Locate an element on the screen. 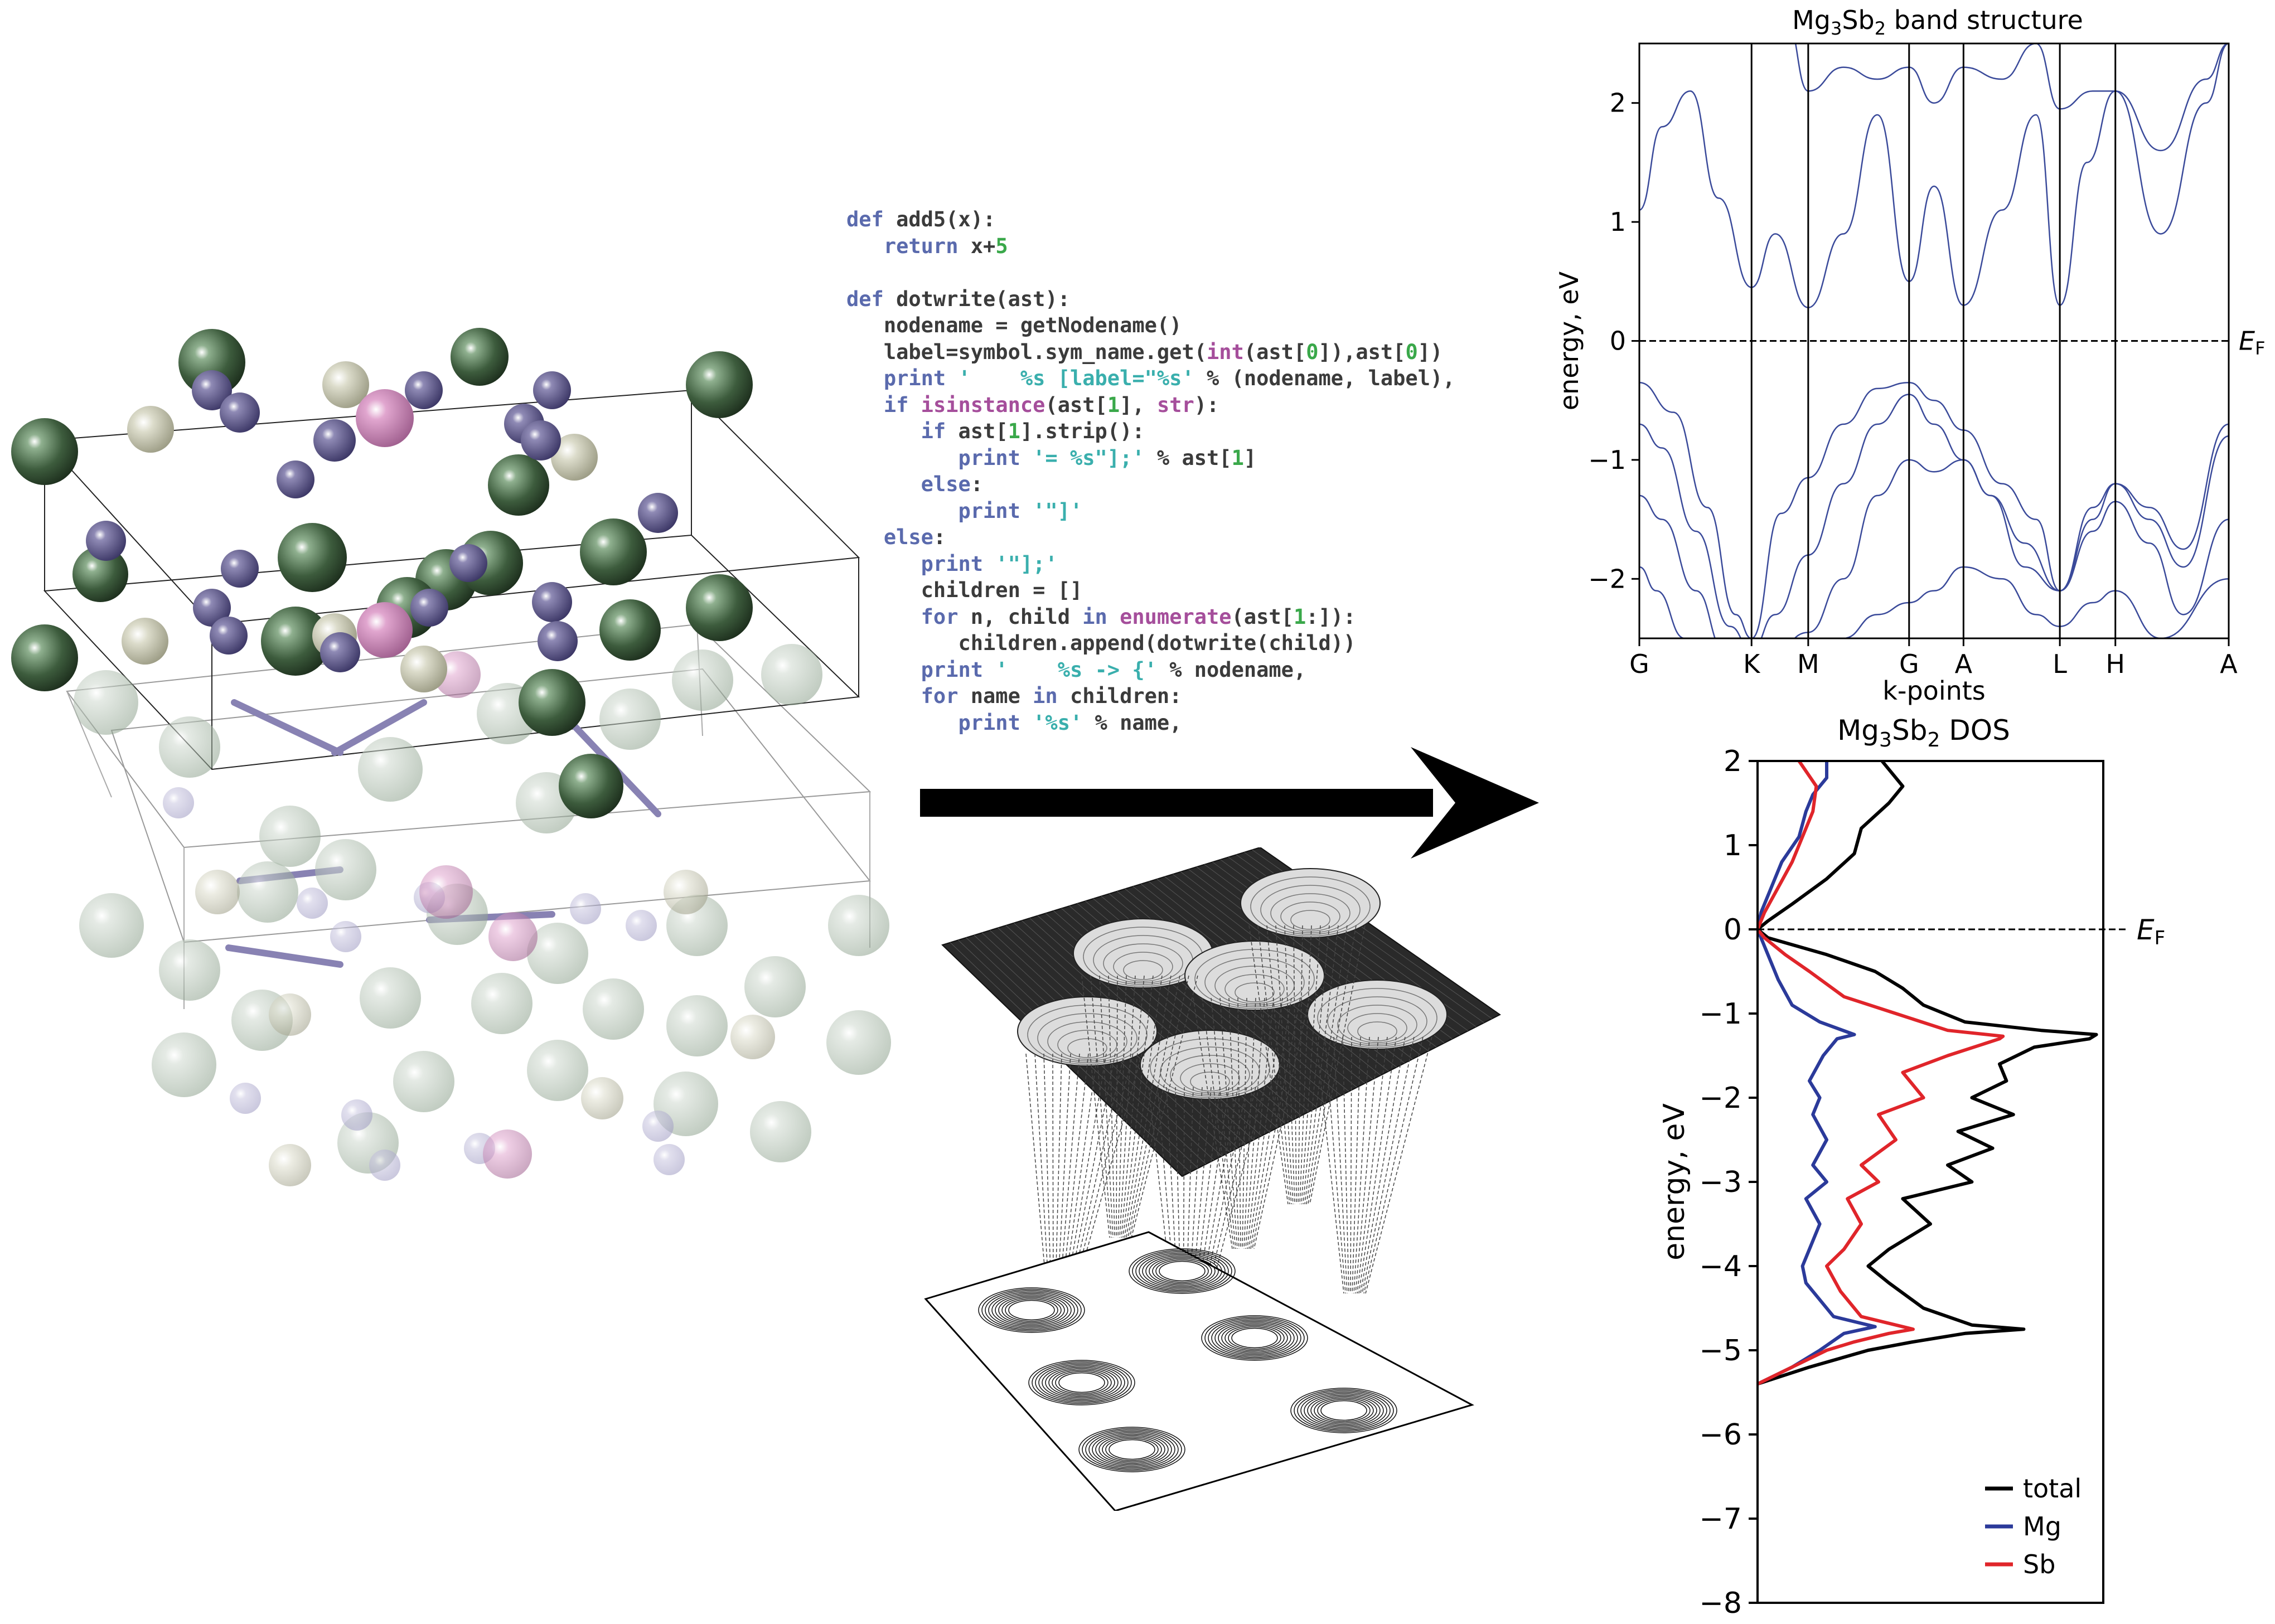 Image resolution: width=2275 pixels, height=1624 pixels. code-line: print ' %s -> {' % nodename, is located at coordinates (1209, 670).